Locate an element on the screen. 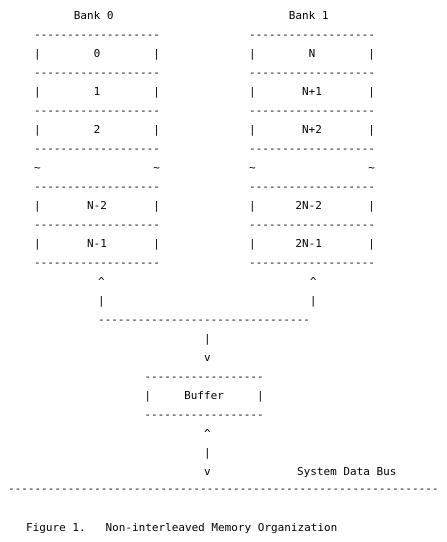 Image resolution: width=447 pixels, height=542 pixels. bank-cell-label: N+1 is located at coordinates (312, 91).